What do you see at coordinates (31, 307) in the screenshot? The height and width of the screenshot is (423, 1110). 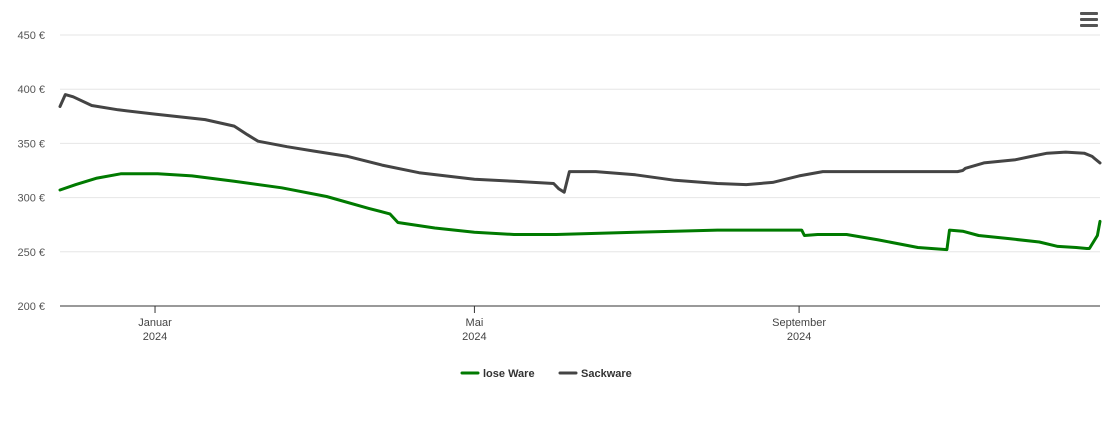 I see `y-tick-label: 200 €` at bounding box center [31, 307].